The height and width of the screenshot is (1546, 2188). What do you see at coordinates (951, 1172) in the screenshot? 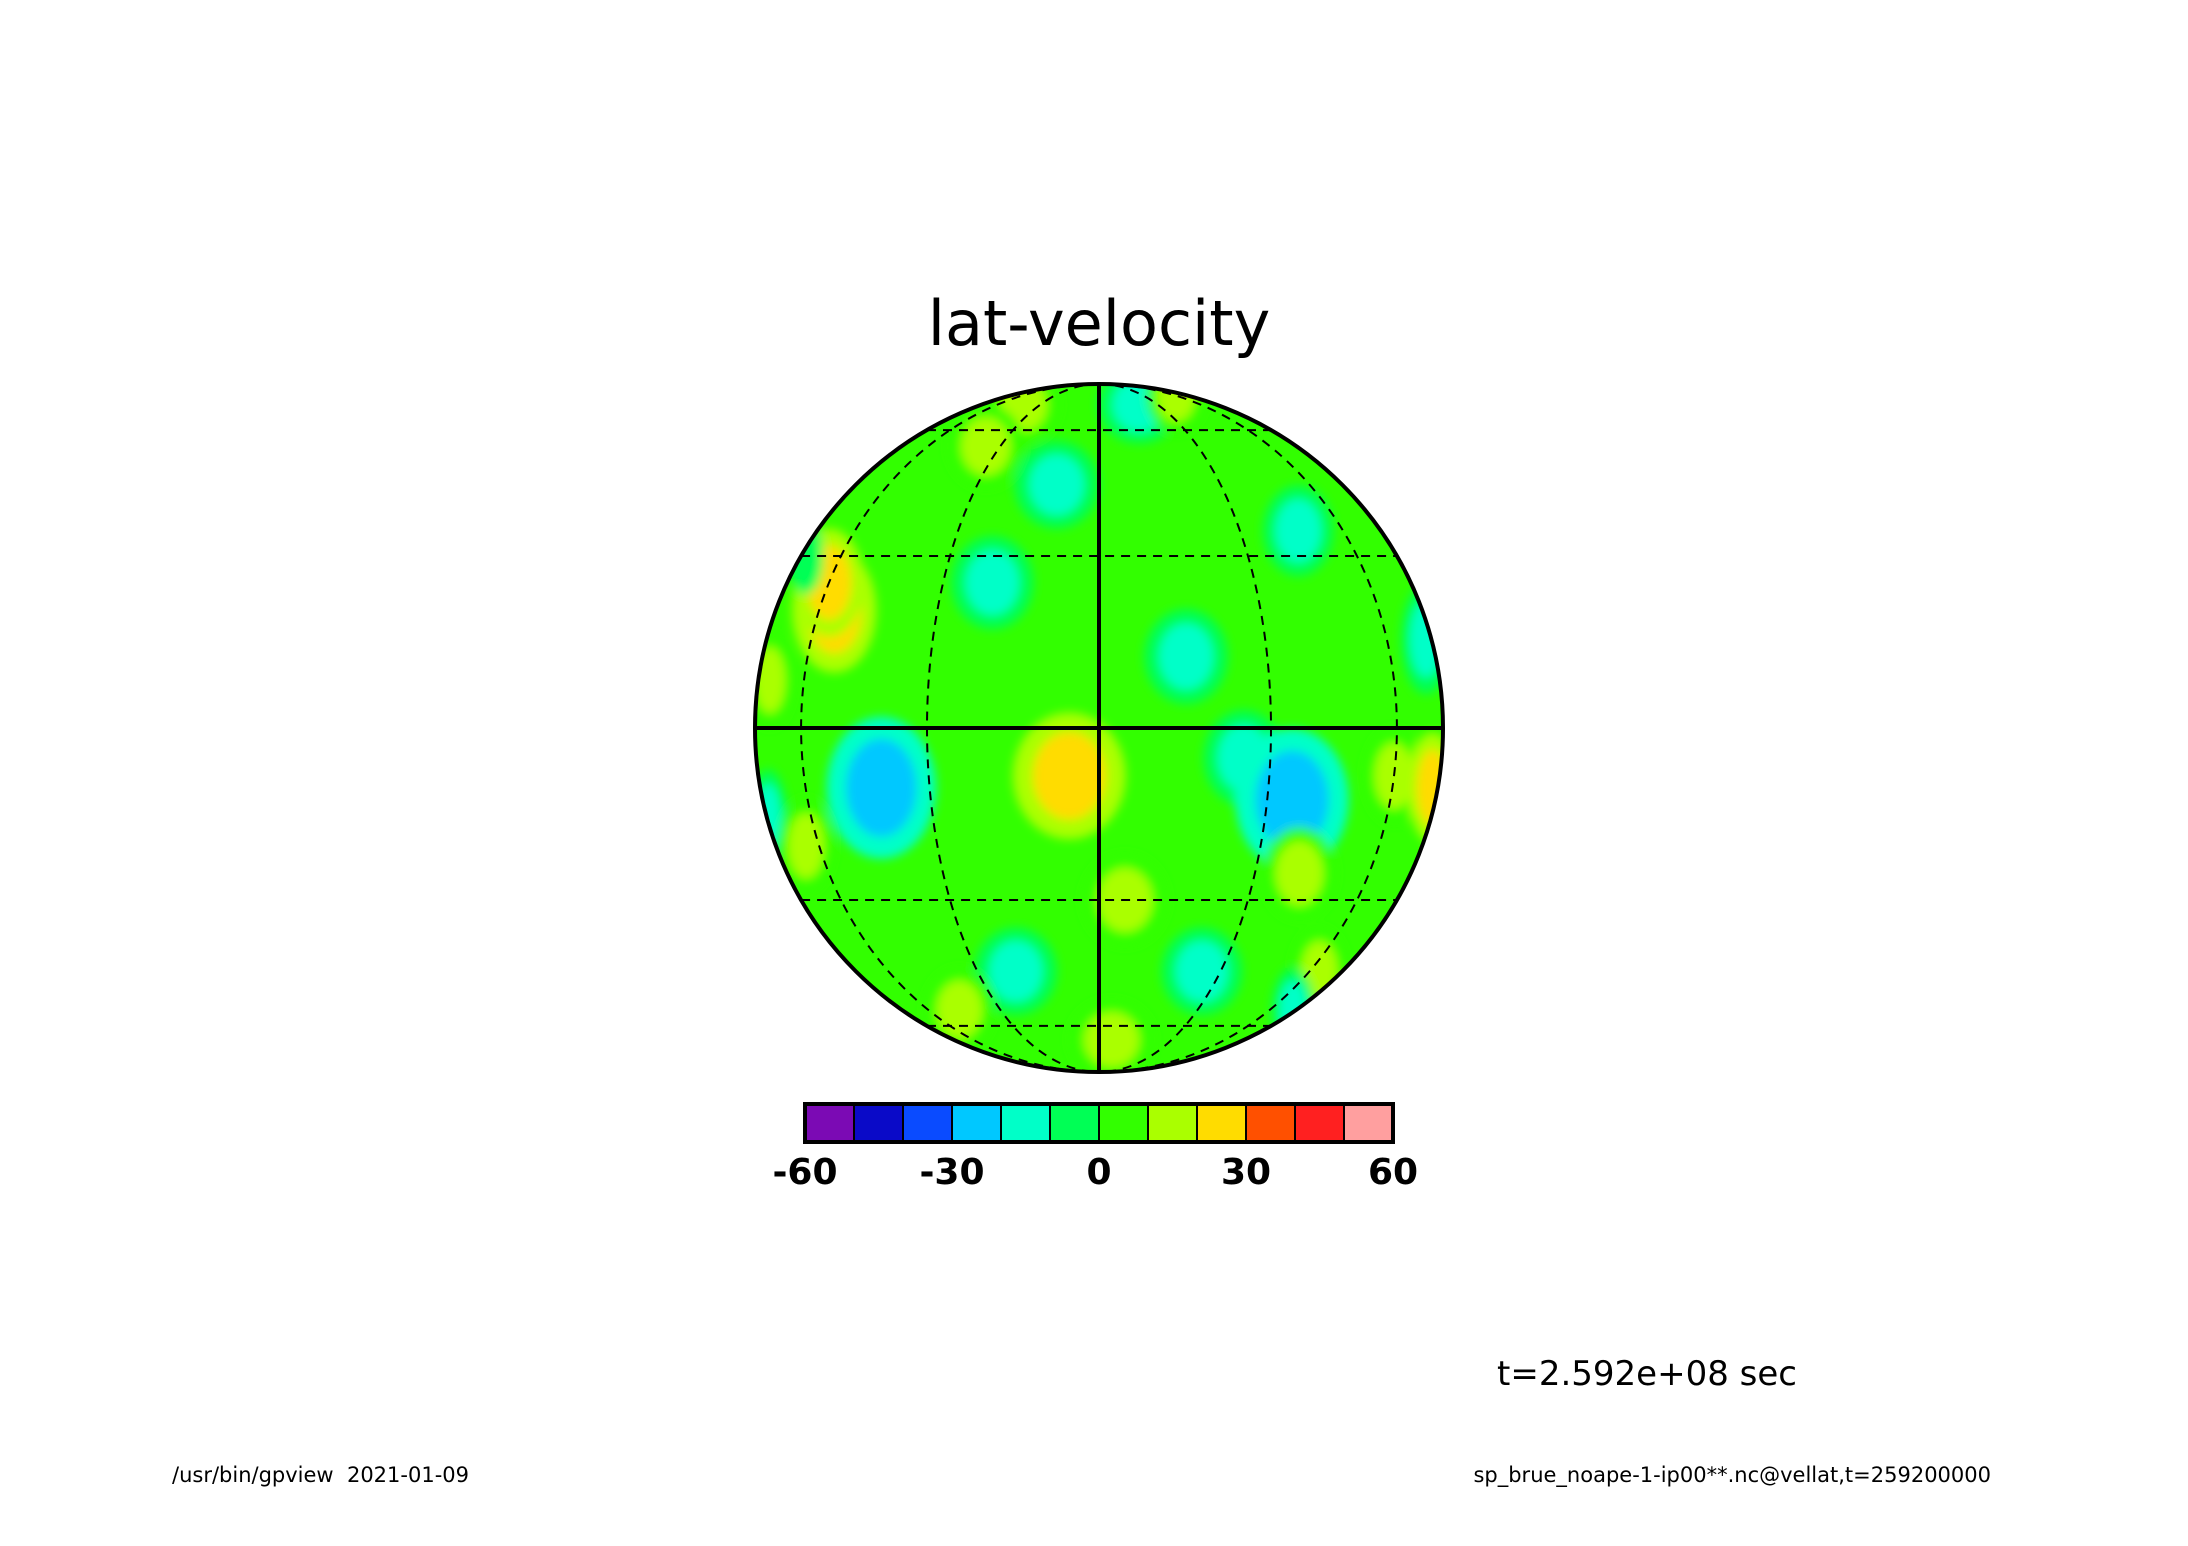
I see `colorbar-tick-label: -30` at bounding box center [951, 1172].